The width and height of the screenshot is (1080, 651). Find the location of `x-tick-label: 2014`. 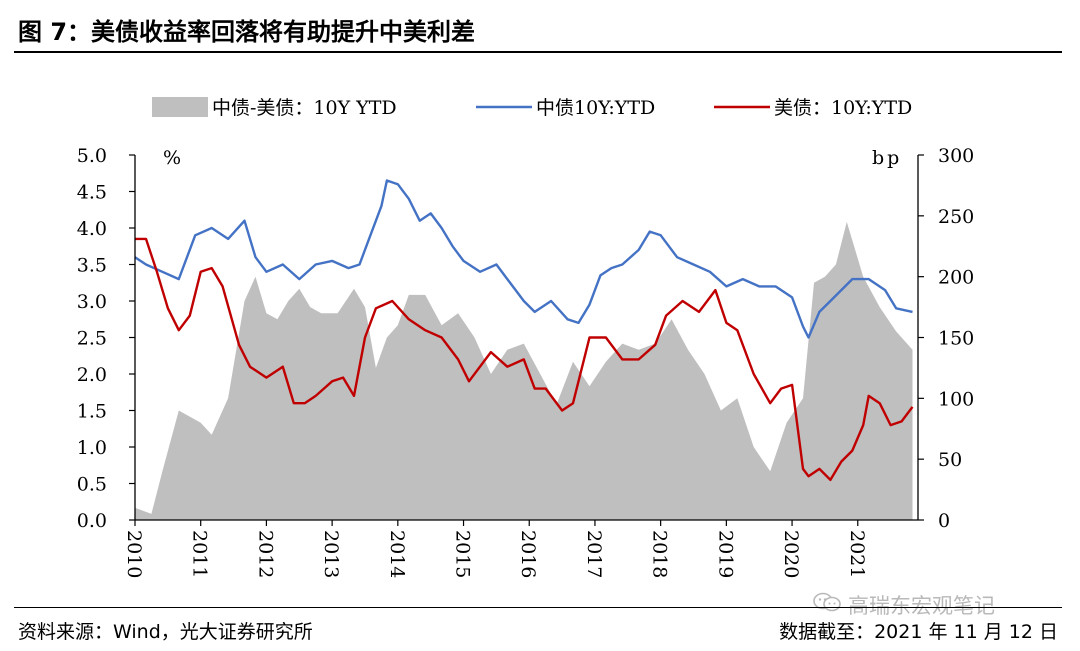

x-tick-label: 2014 is located at coordinates (397, 554).